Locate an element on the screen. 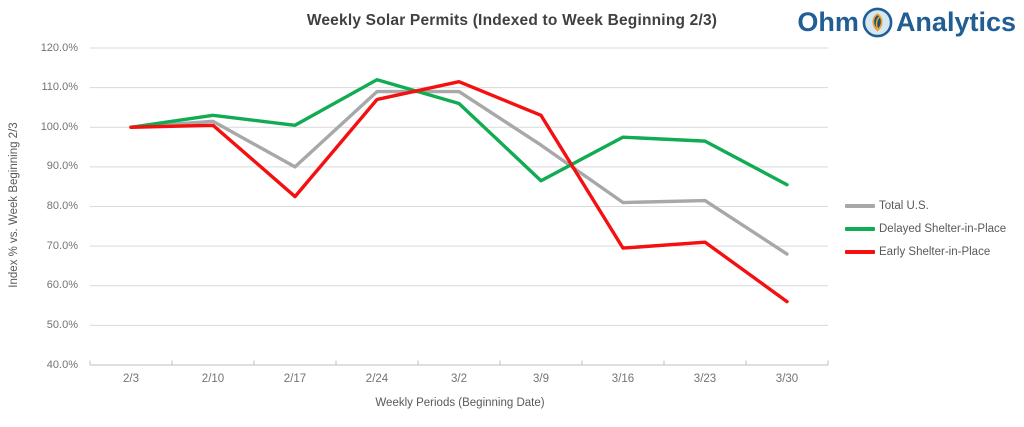 The image size is (1024, 427). x-tick-label: 2/10 is located at coordinates (213, 379).